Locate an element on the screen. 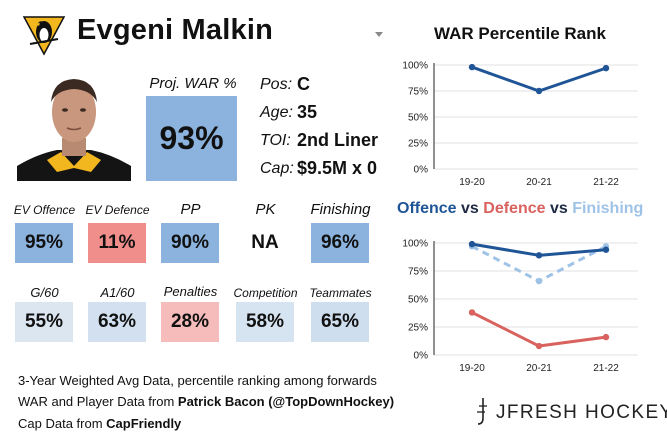 The image size is (667, 442). tile-label-a160: A1/60 is located at coordinates (117, 292).